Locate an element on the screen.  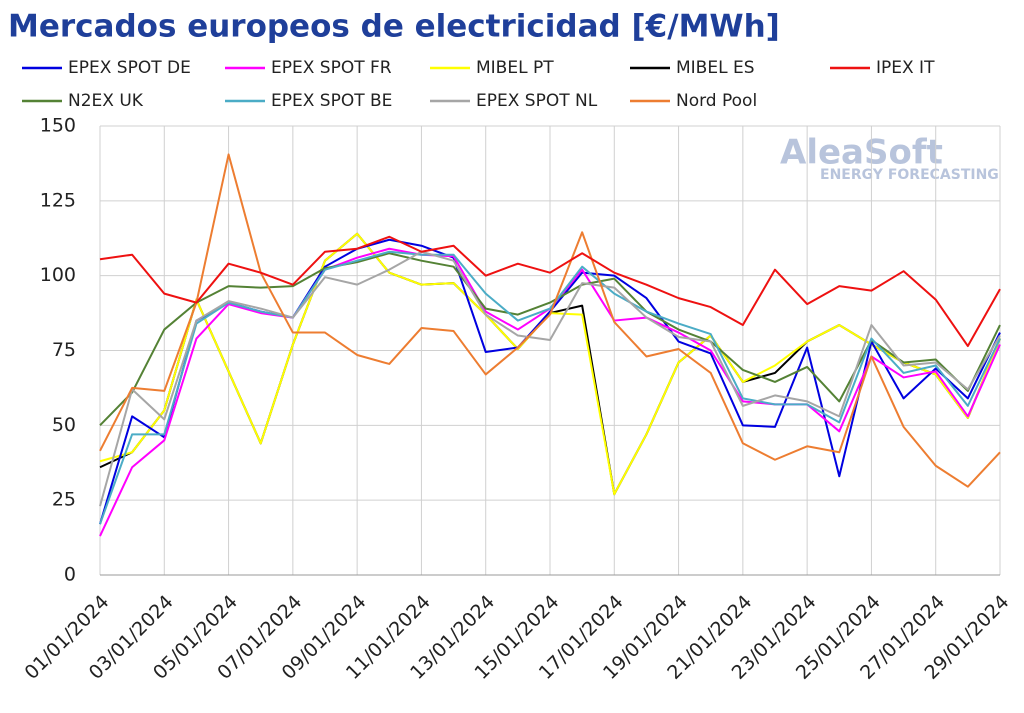
y-tick-label: 25 is located at coordinates (64, 500).